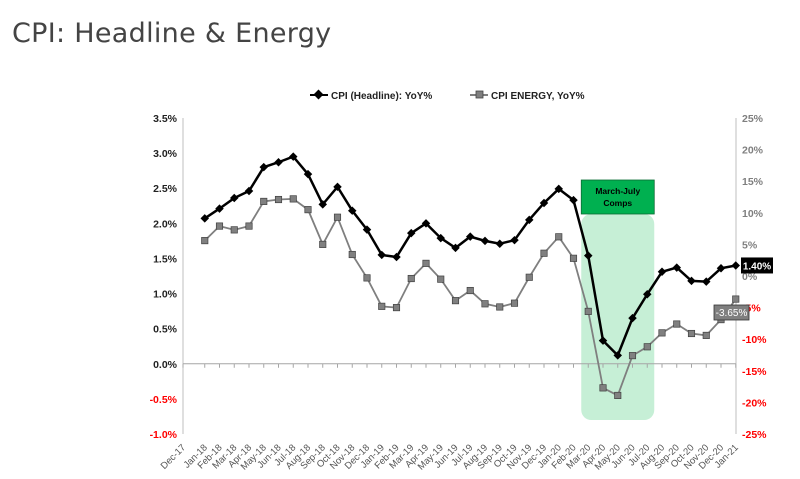 Image resolution: width=800 pixels, height=479 pixels. What do you see at coordinates (617, 197) in the screenshot?
I see `comps-label-box` at bounding box center [617, 197].